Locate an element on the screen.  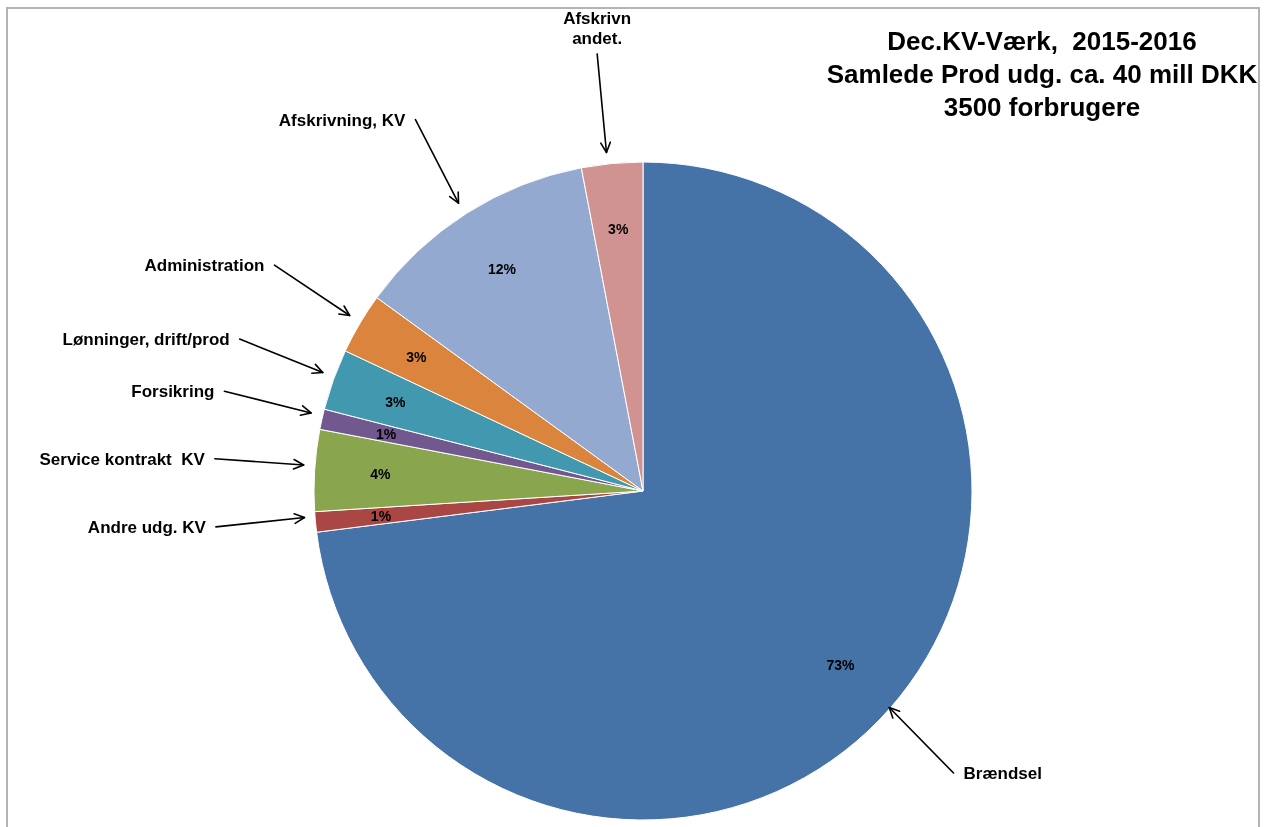
slice-label: Administration is located at coordinates (204, 266).